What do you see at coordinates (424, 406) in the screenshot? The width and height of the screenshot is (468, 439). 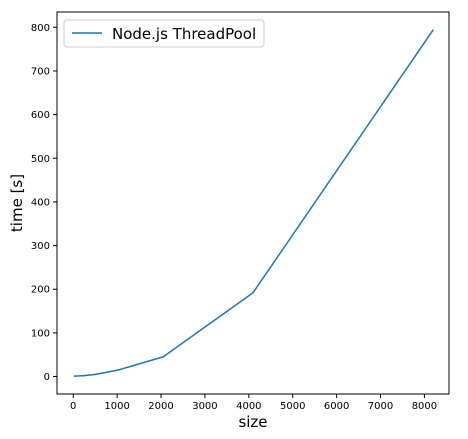 I see `x-tick-label: 8000` at bounding box center [424, 406].